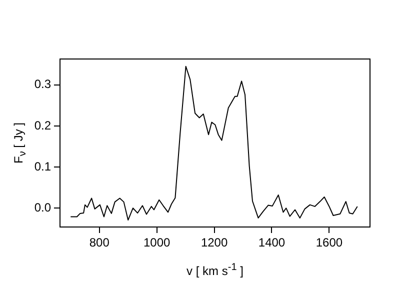 The height and width of the screenshot is (300, 400). What do you see at coordinates (215, 270) in the screenshot?
I see `x-axis-title: v [ km s$^{-1}$ ]` at bounding box center [215, 270].